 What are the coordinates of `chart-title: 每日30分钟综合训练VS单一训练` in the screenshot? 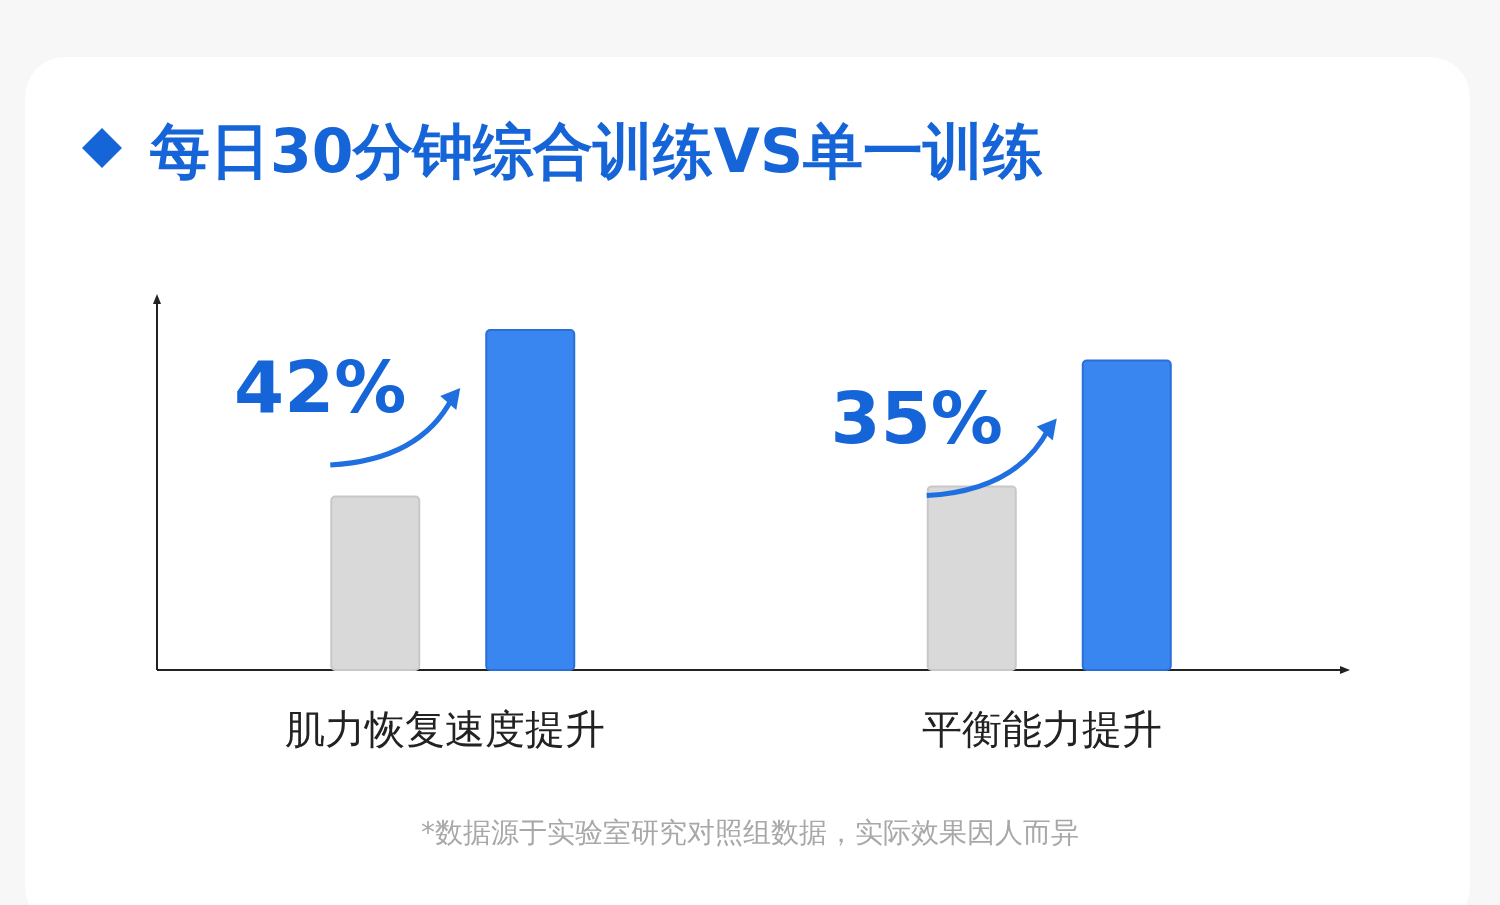 It's located at (596, 151).